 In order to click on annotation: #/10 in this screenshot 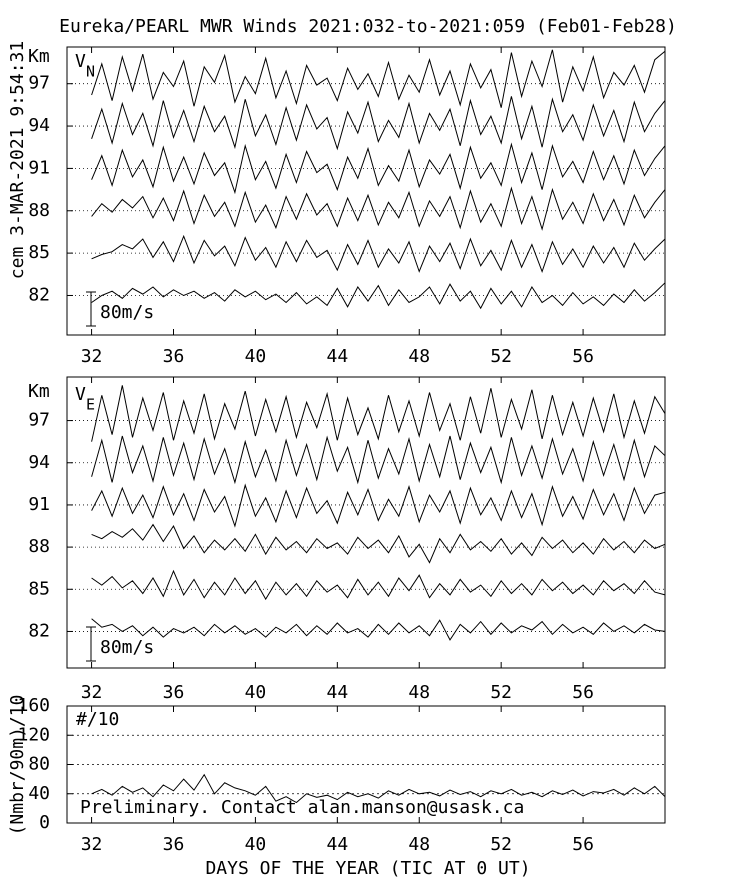, I will do `click(97, 719)`.